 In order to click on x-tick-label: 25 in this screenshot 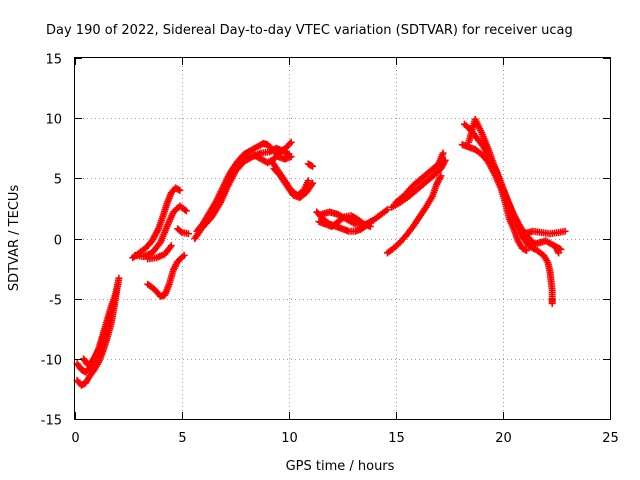, I will do `click(610, 438)`.